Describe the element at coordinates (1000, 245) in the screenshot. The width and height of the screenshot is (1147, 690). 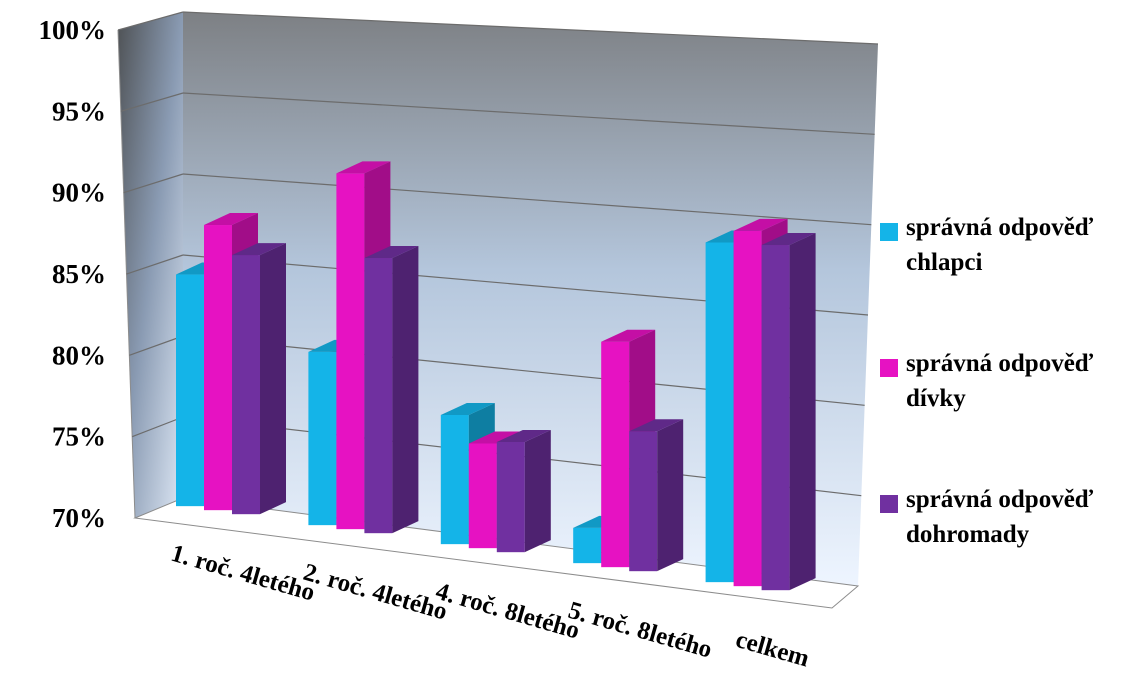
I see `legend-label: správná odpověď chlapci` at that location.